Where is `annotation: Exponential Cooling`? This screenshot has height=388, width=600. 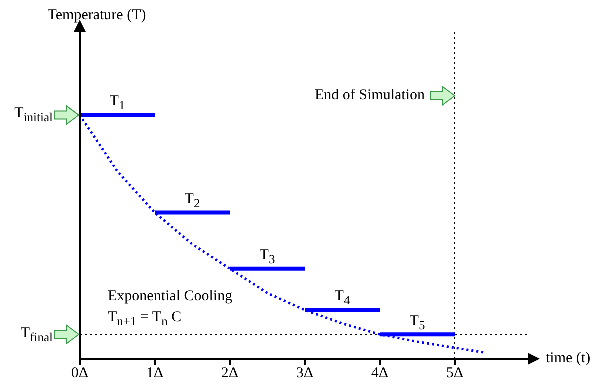
annotation: Exponential Cooling is located at coordinates (170, 296).